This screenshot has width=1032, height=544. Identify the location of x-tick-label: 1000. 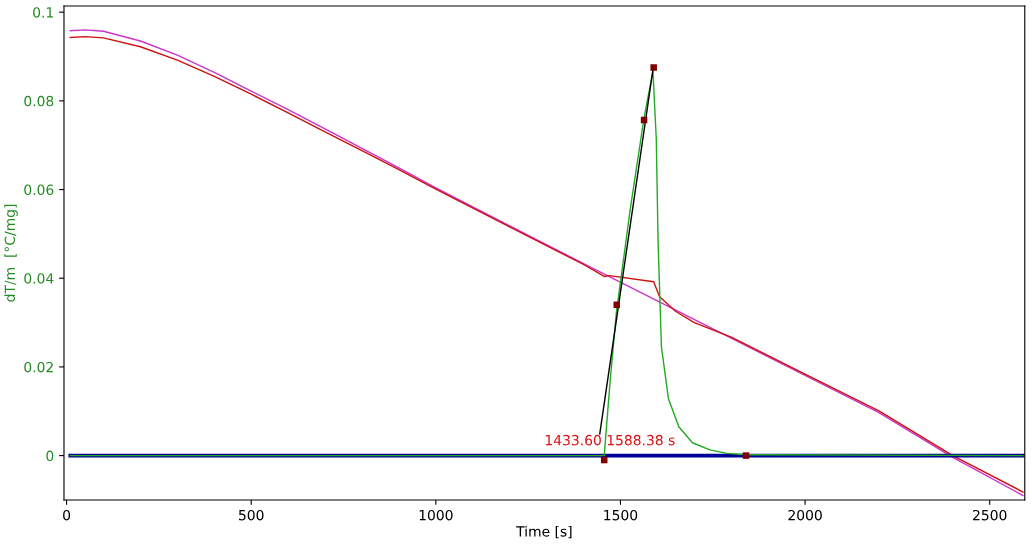
(436, 515).